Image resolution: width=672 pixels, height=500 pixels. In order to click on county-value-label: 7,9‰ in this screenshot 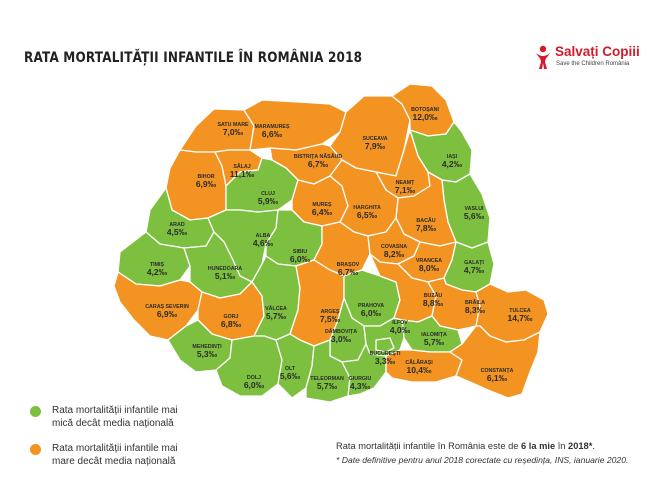, I will do `click(375, 146)`.